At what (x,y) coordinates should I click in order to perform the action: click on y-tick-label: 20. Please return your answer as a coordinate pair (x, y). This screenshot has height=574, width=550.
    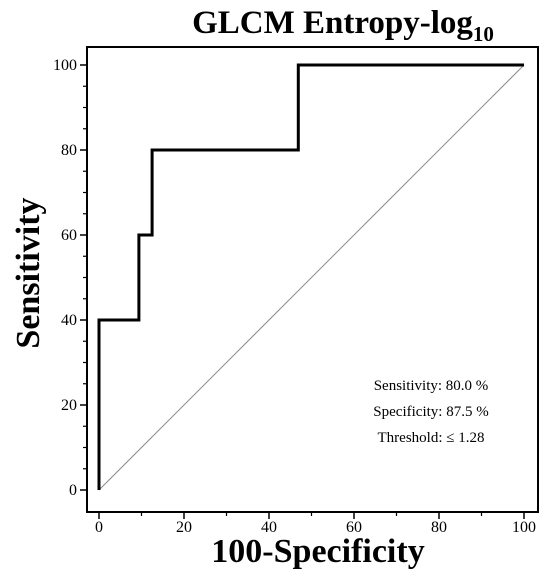
    Looking at the image, I should click on (69, 405).